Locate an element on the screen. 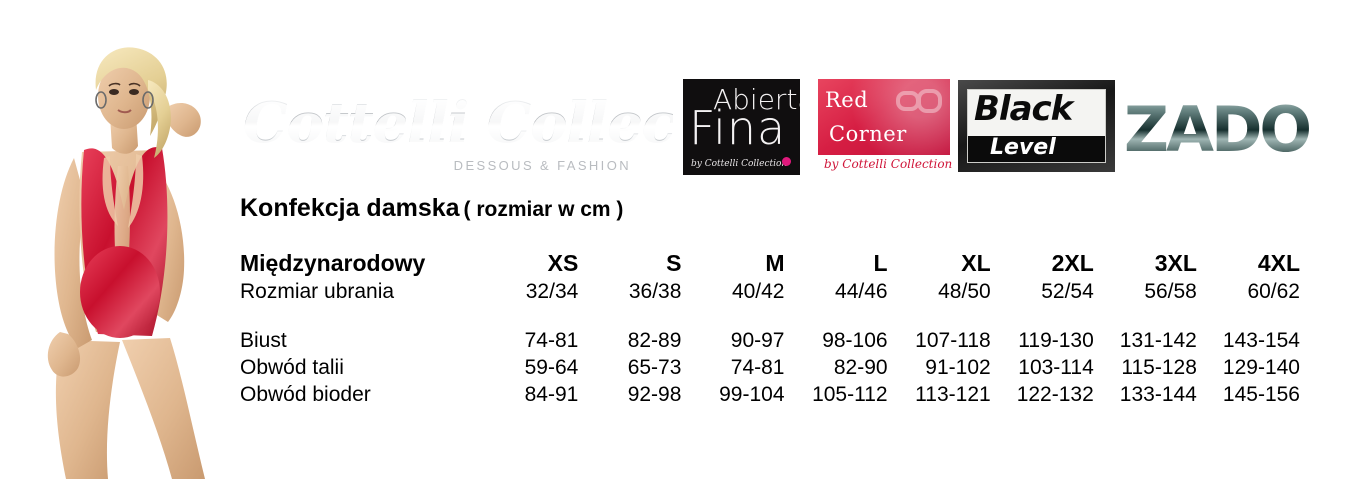 This screenshot has width=1360, height=479. abierta-fina-dot-icon is located at coordinates (786, 161).